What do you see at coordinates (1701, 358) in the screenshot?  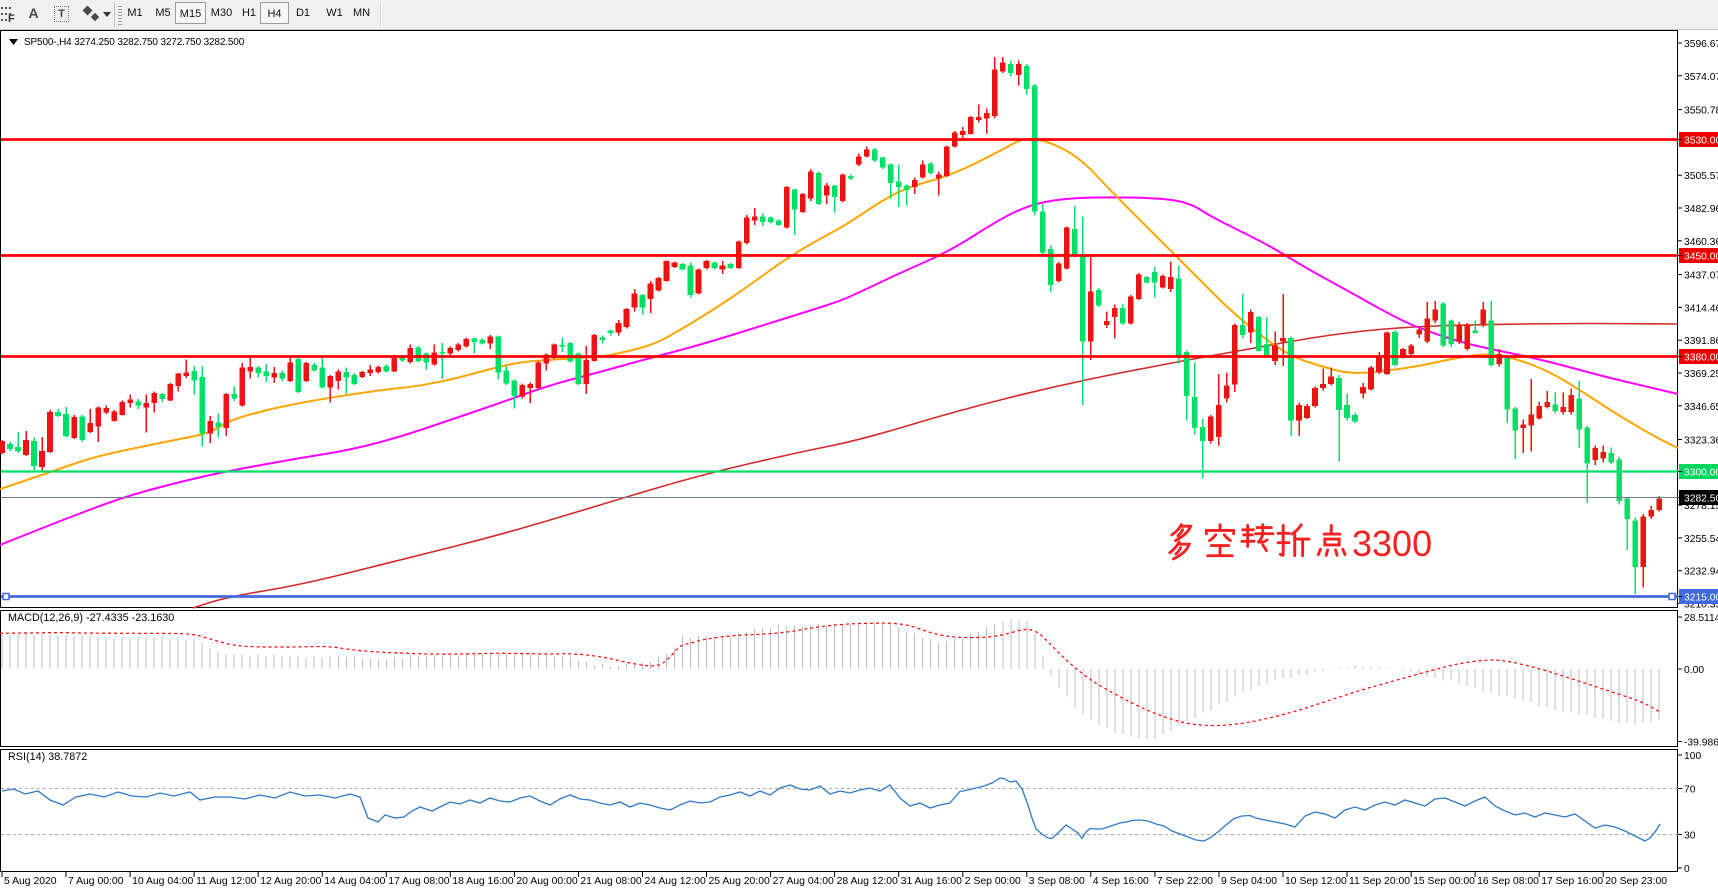 I see `svg-text: 3380.000` at bounding box center [1701, 358].